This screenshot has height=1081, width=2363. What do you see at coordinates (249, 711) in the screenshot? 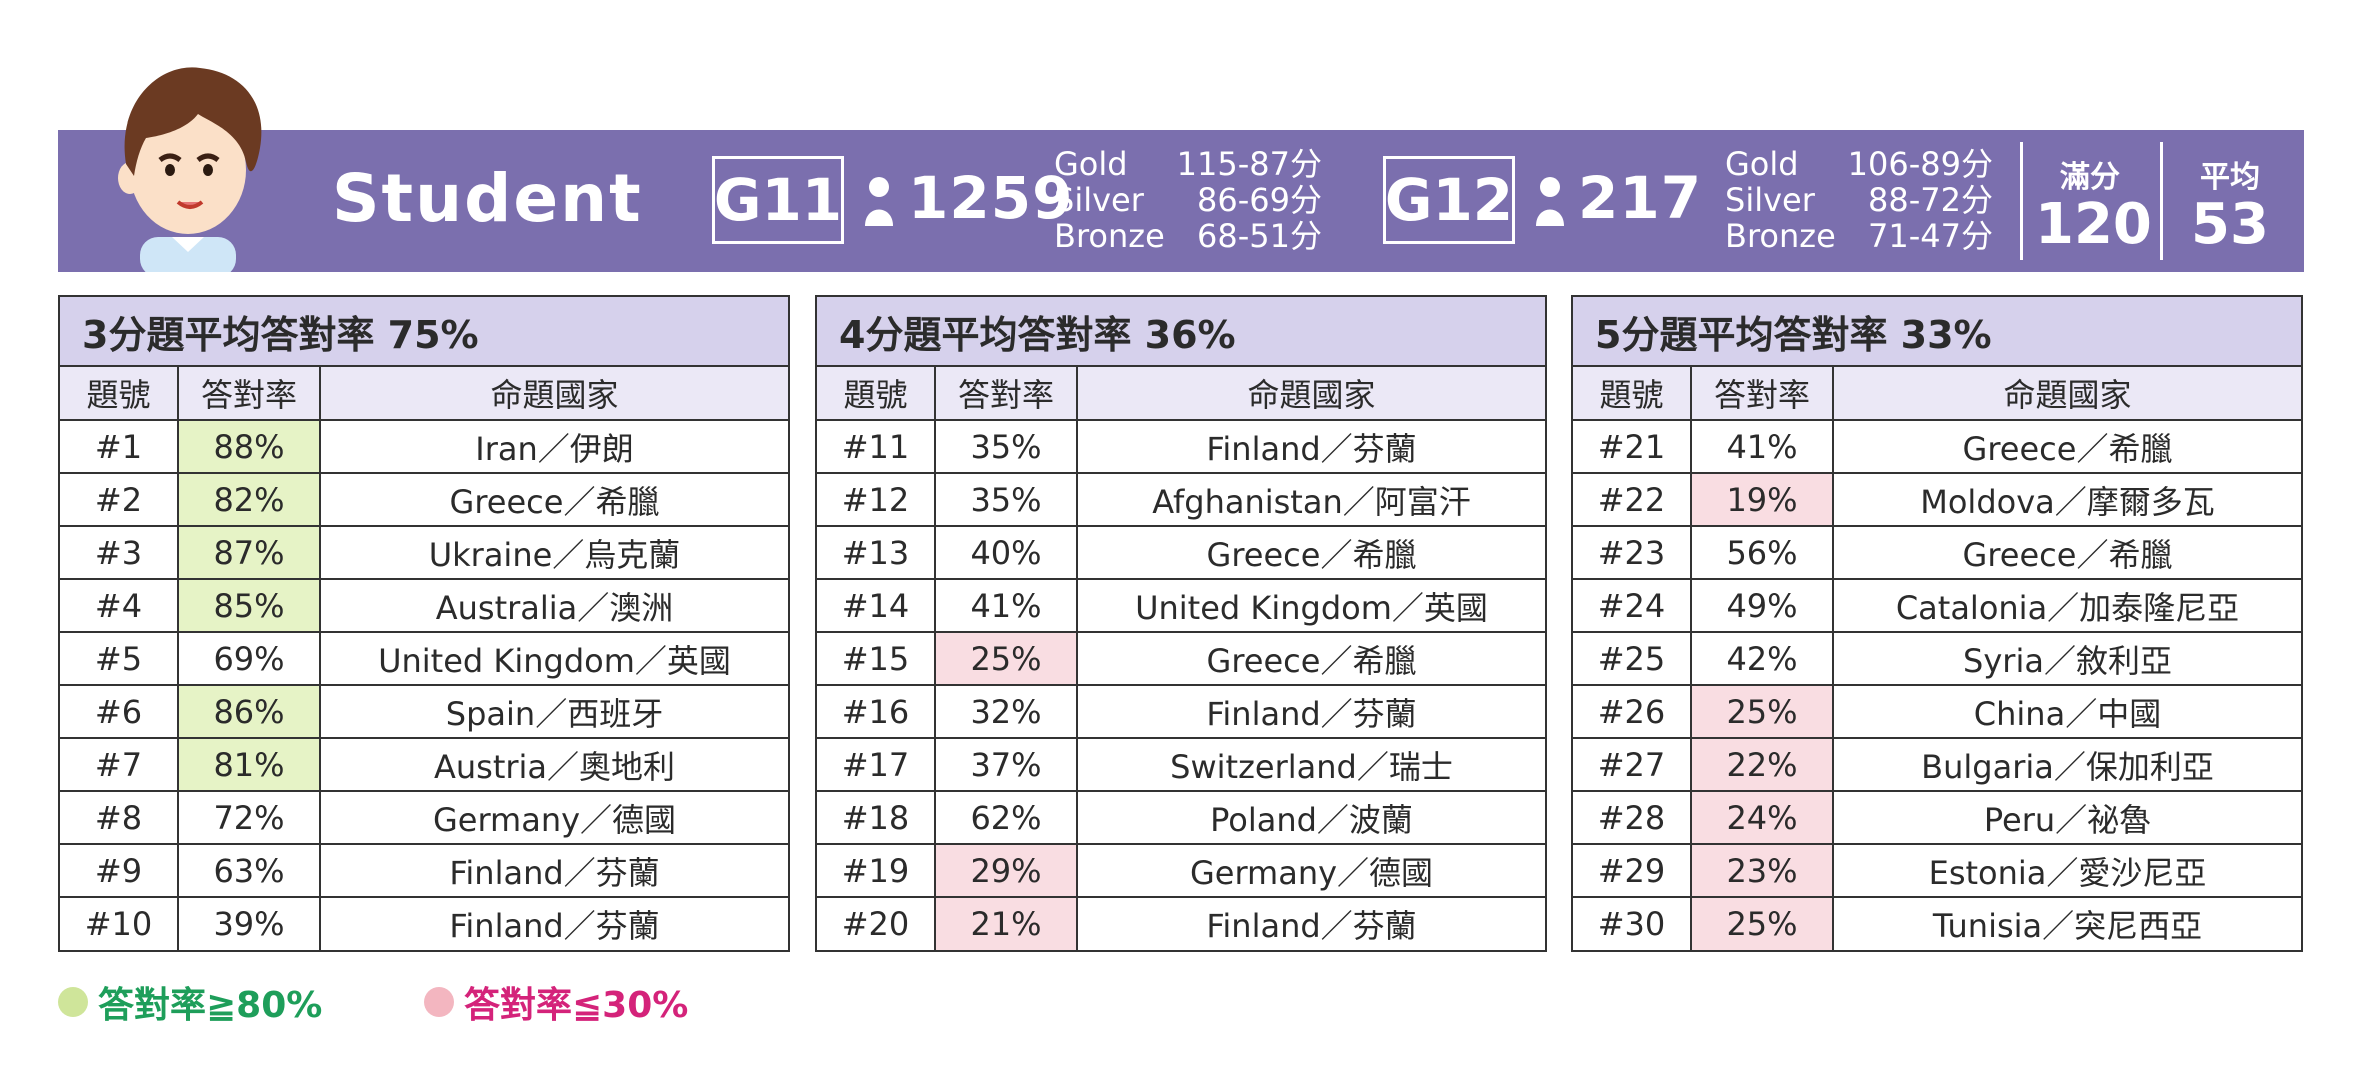
I see `correct-rate: 86%` at bounding box center [249, 711].